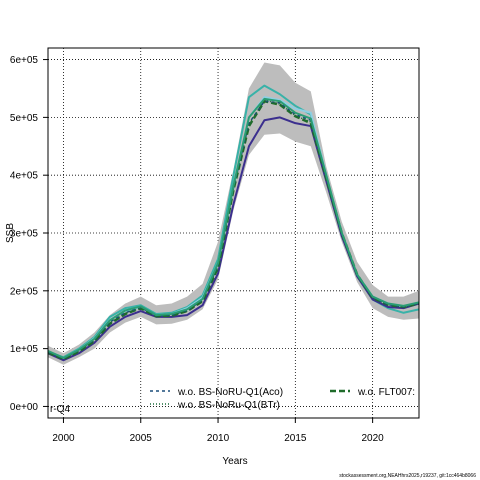 Image resolution: width=480 pixels, height=480 pixels. What do you see at coordinates (24, 60) in the screenshot?
I see `y-tick-label: 6e+05` at bounding box center [24, 60].